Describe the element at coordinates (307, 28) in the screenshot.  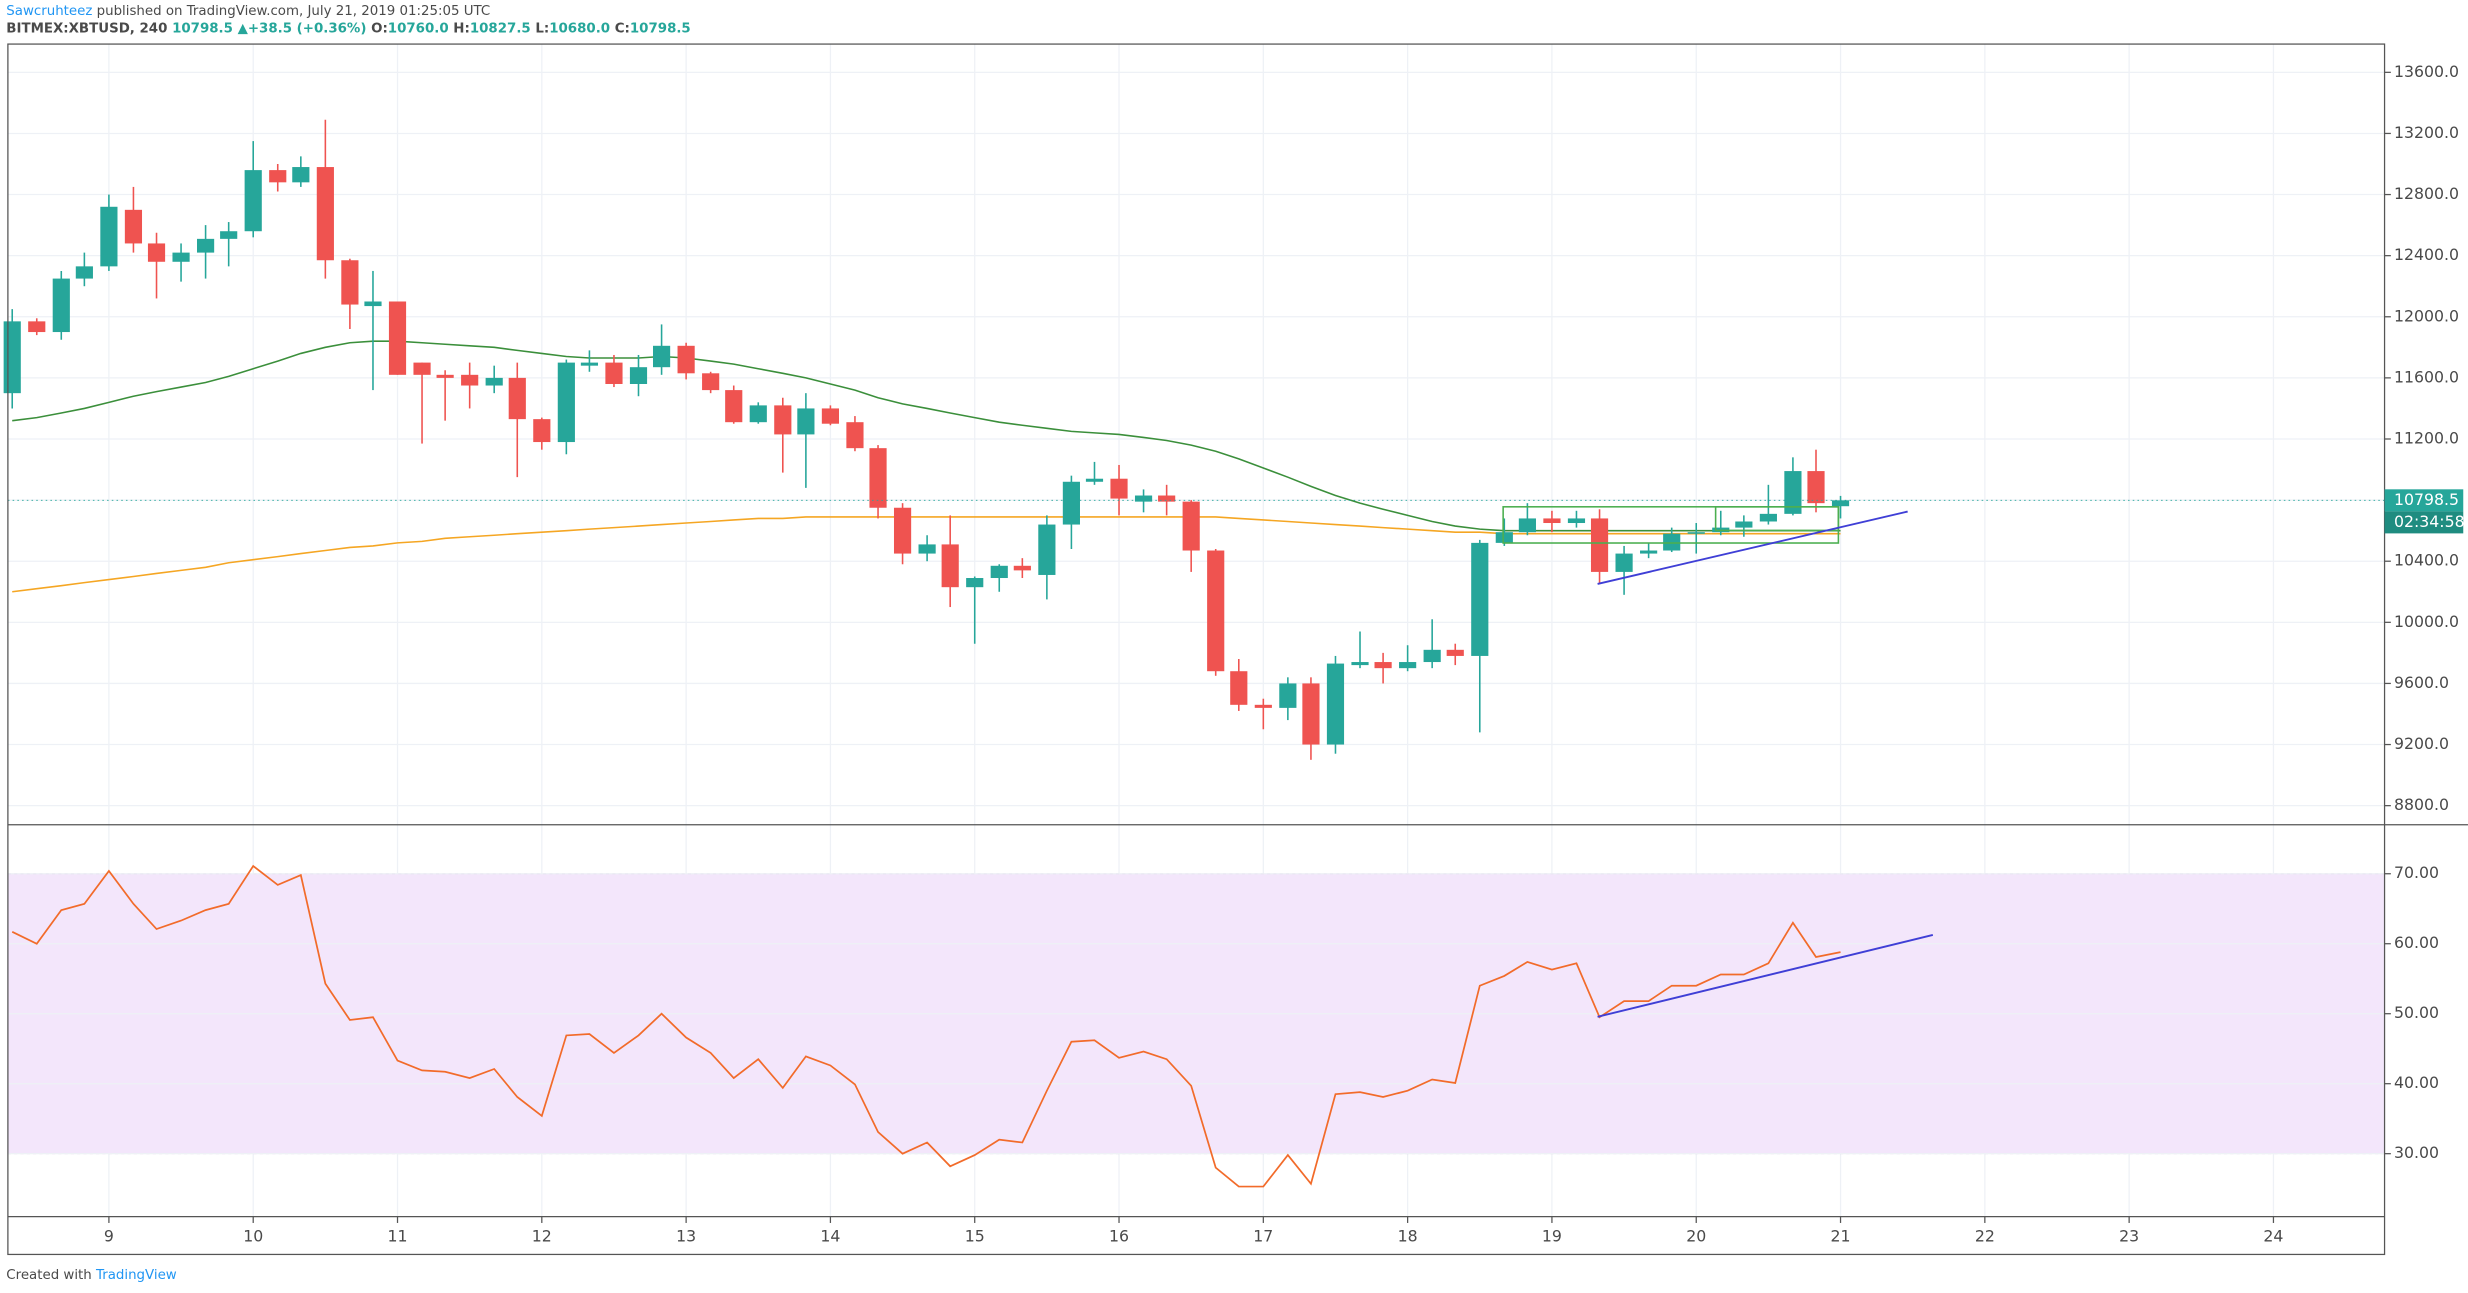
I see `change: +38.5 (+0.36%)` at that location.